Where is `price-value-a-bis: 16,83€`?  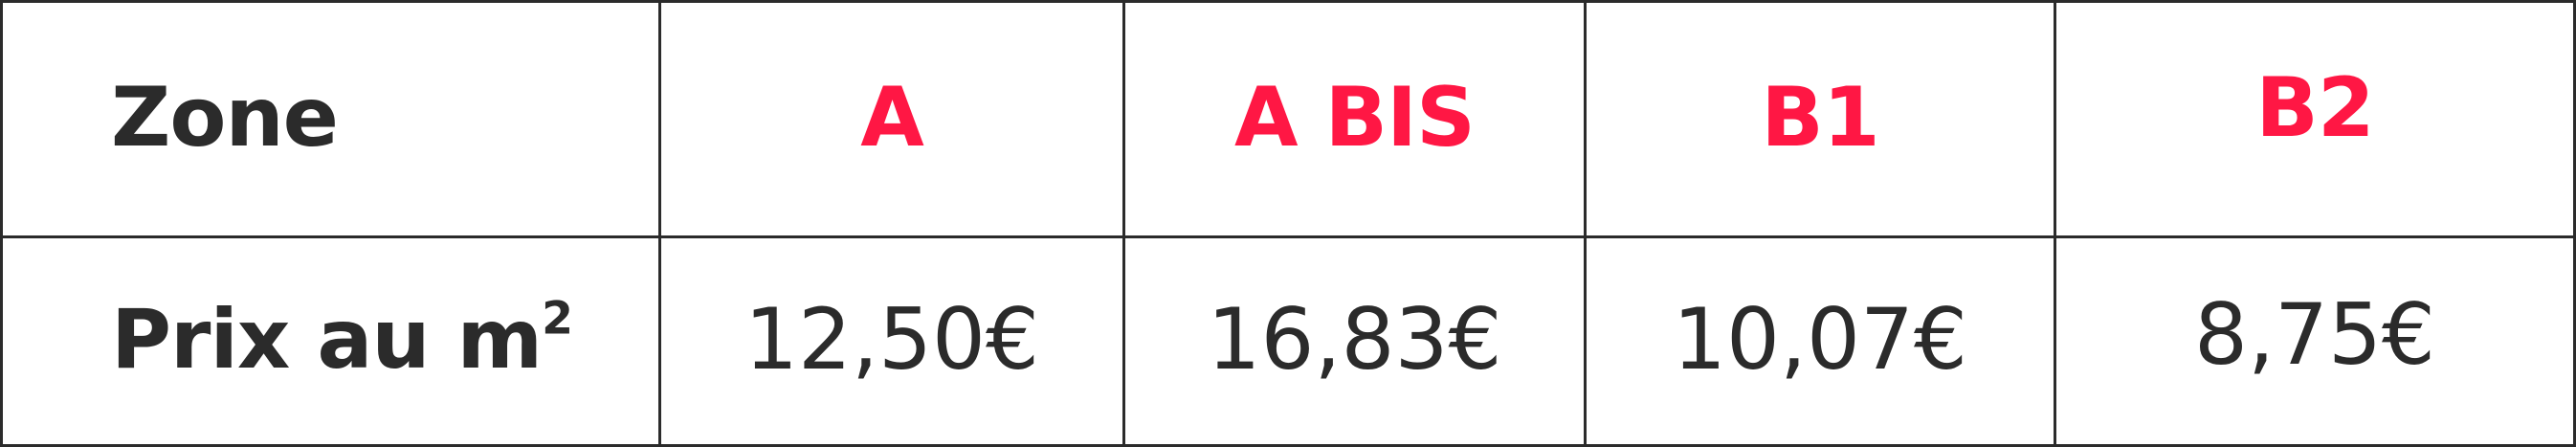 price-value-a-bis: 16,83€ is located at coordinates (1354, 339).